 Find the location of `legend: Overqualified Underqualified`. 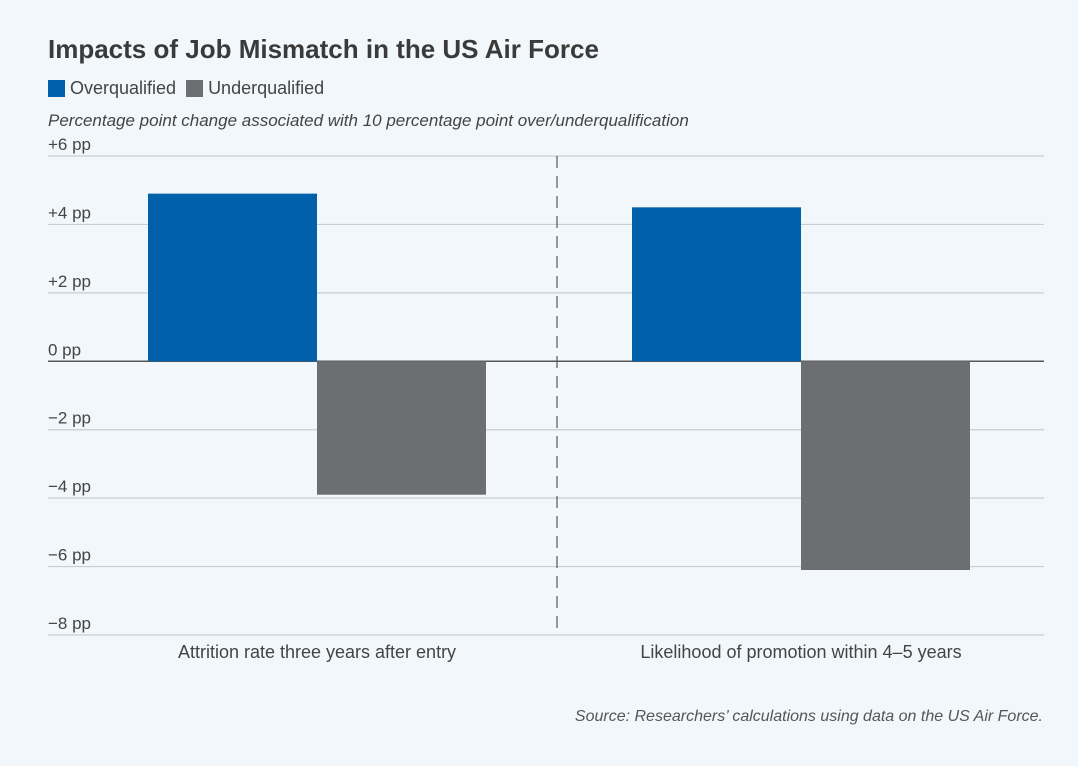

legend: Overqualified Underqualified is located at coordinates (191, 88).